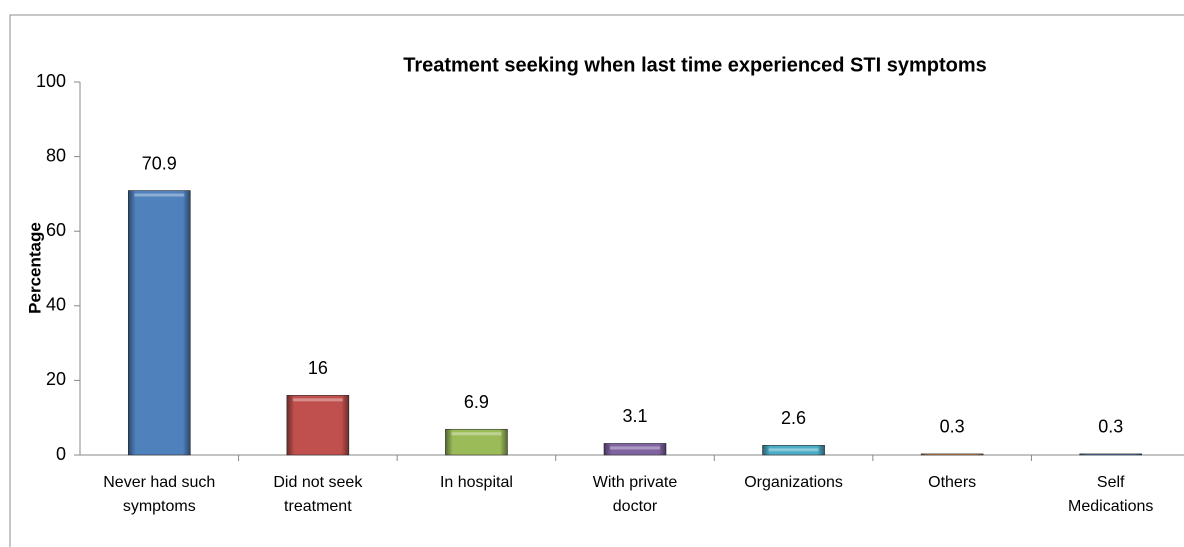 This screenshot has height=547, width=1184. What do you see at coordinates (56, 305) in the screenshot?
I see `y-tick-label: 40` at bounding box center [56, 305].